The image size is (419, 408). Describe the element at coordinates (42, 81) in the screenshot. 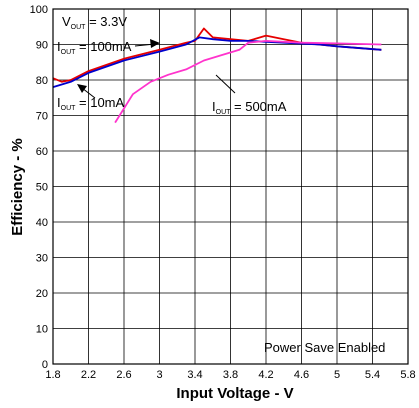

I see `y-tick-label: 80` at that location.